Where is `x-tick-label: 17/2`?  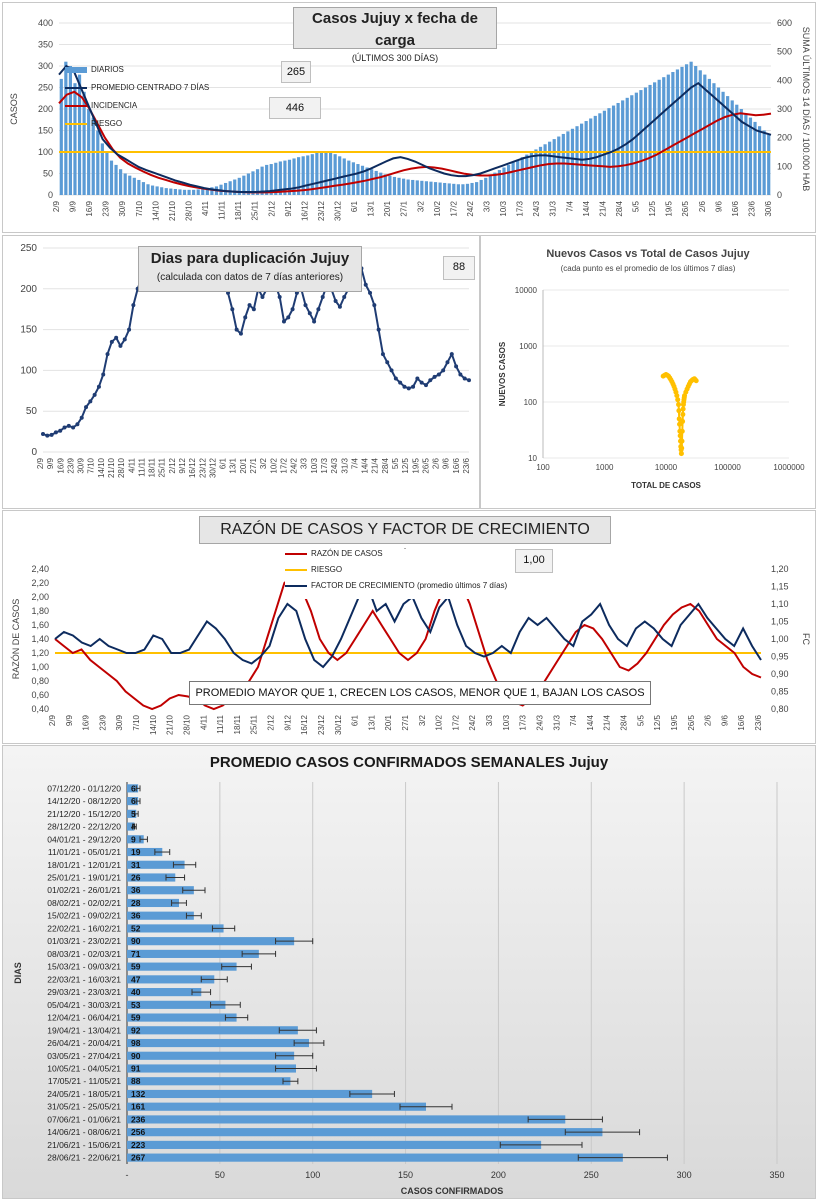 x-tick-label: 17/2 is located at coordinates (453, 208).